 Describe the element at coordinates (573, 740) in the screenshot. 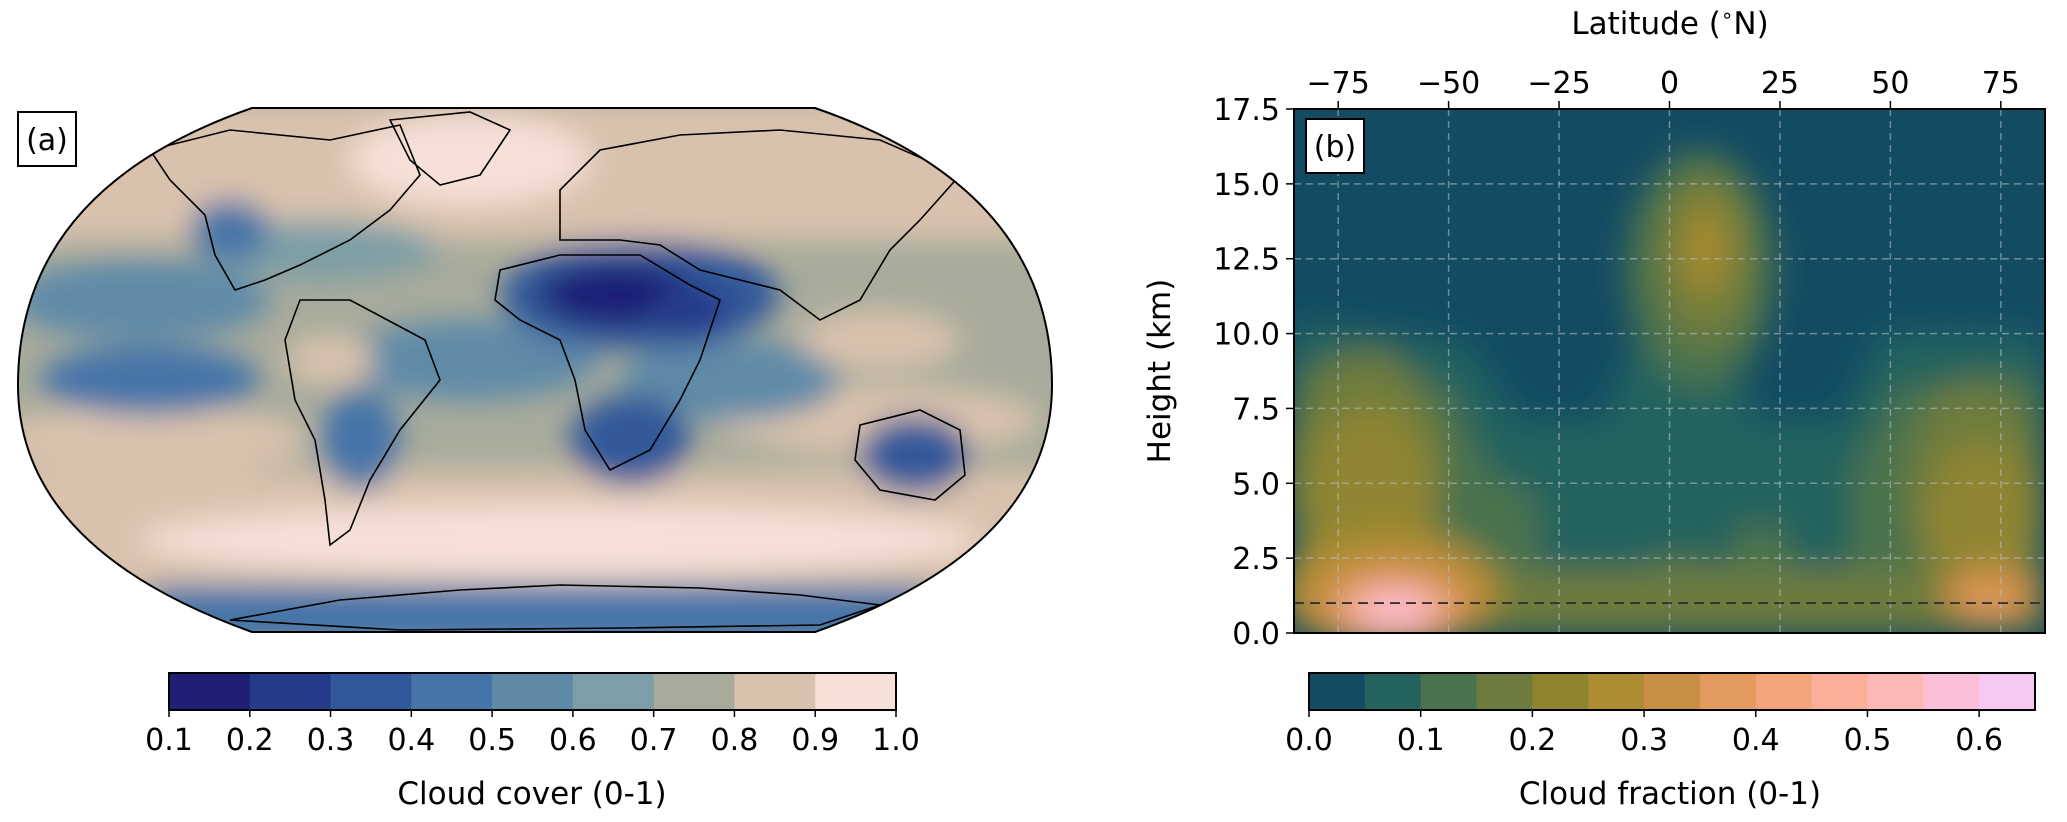

I see `colorbar-a-tick-label: 0.6` at that location.